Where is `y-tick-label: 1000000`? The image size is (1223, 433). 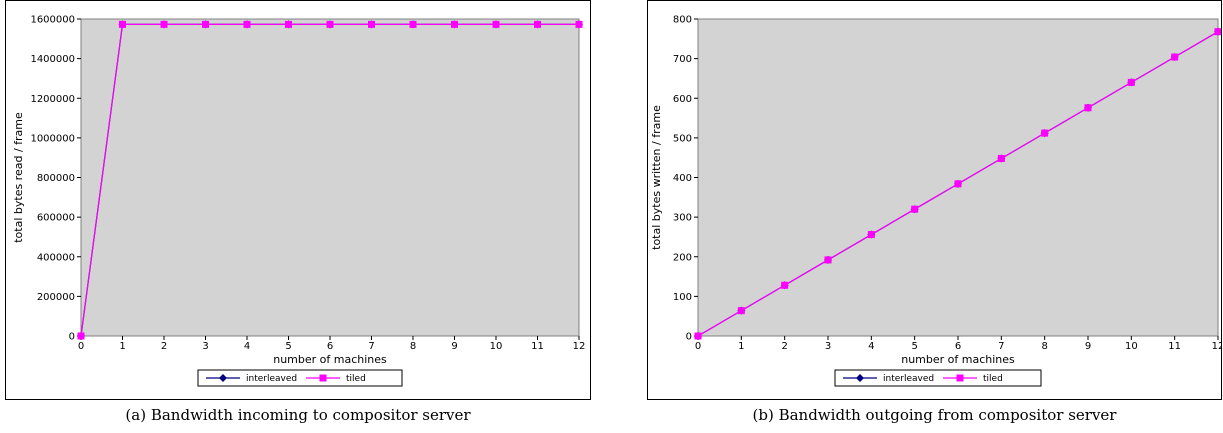 y-tick-label: 1000000 is located at coordinates (52, 138).